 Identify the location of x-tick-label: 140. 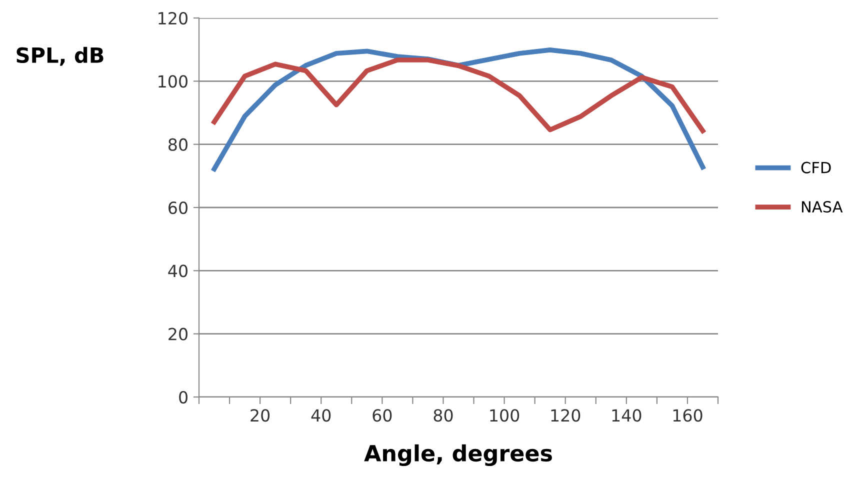
(627, 415).